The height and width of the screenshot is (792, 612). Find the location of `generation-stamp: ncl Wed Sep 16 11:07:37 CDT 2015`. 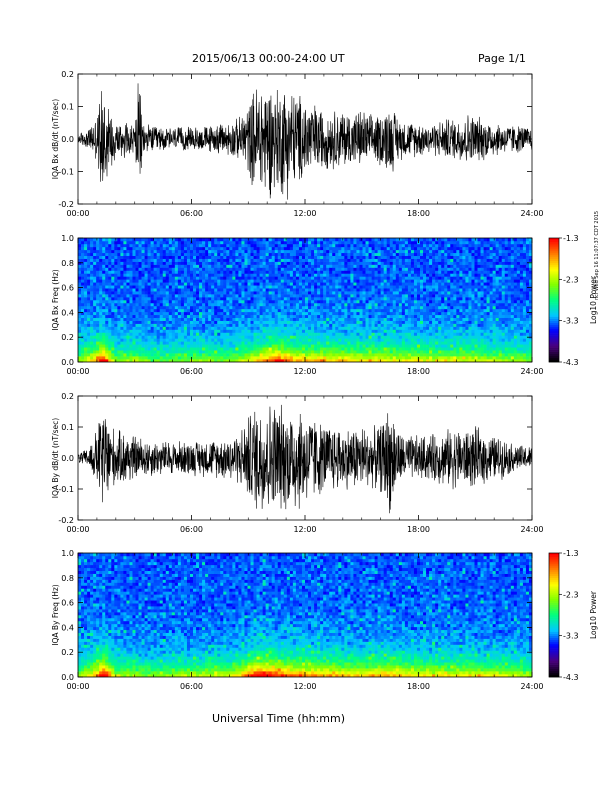

generation-stamp: ncl Wed Sep 16 11:07:37 CDT 2015 is located at coordinates (597, 255).